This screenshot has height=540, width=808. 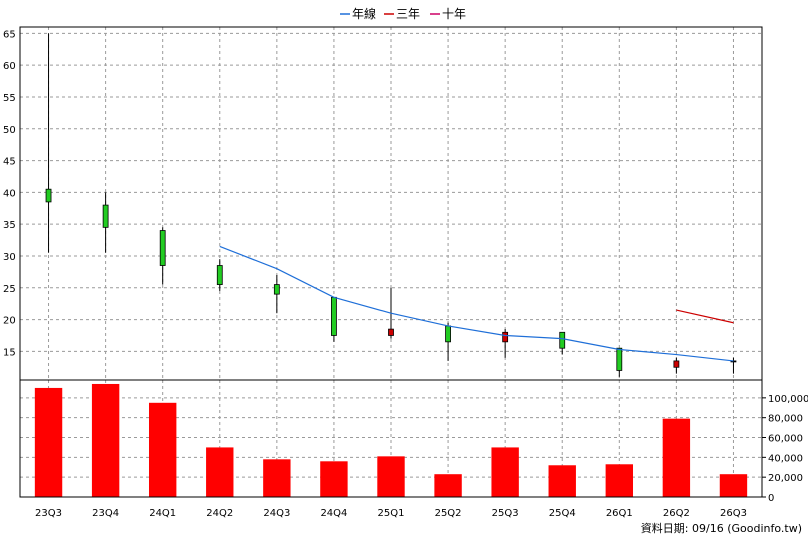 What do you see at coordinates (785, 419) in the screenshot?
I see `volume-tick-label: 80,000` at bounding box center [785, 419].